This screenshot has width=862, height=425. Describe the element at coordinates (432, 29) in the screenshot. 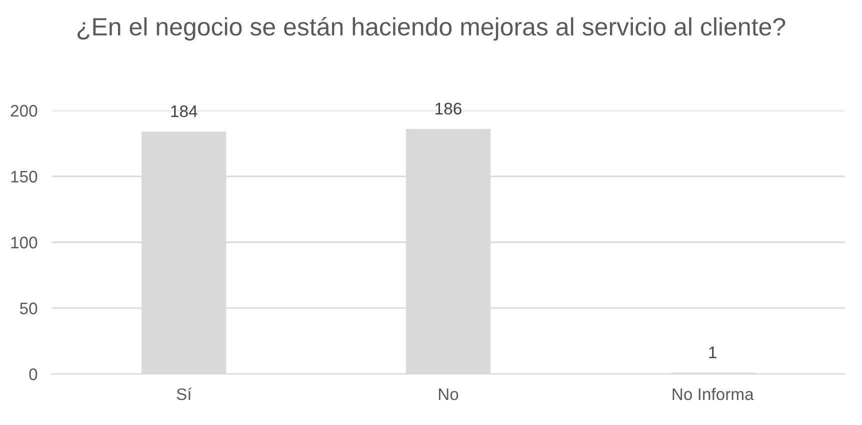

I see `chart-title: ¿En el negocio se están haciendo mejoras al servicio al cliente?` at that location.